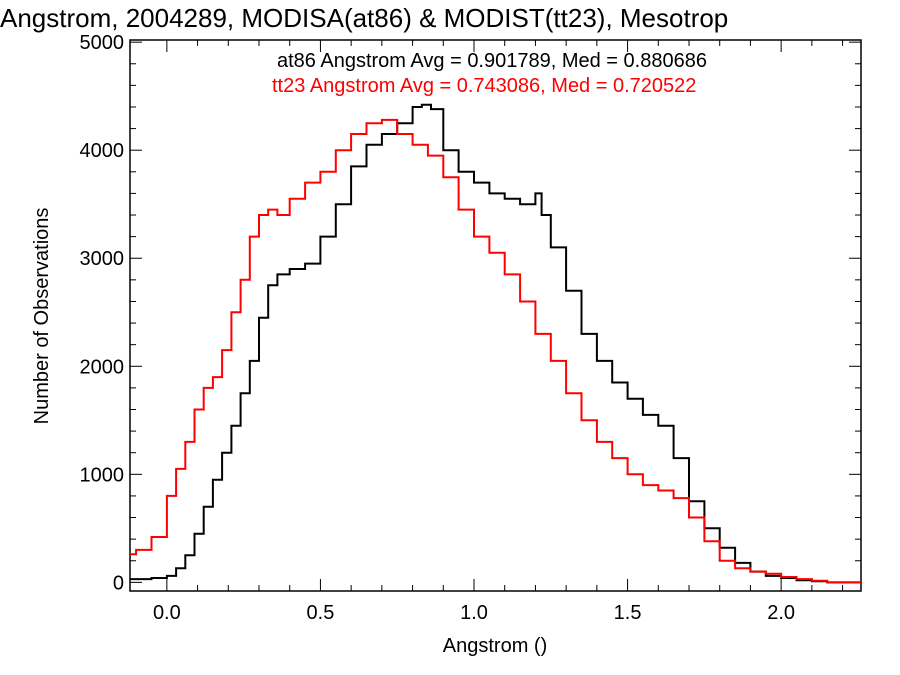 The image size is (900, 675). I want to click on x-tick-label: 1.0, so click(474, 613).